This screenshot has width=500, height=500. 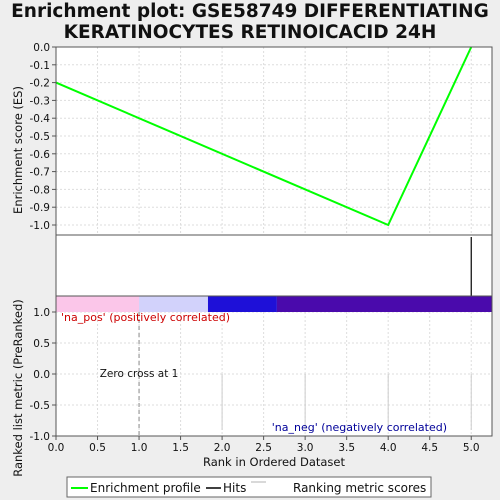 I want to click on x-tick-label: 1.5, so click(x=180, y=448).